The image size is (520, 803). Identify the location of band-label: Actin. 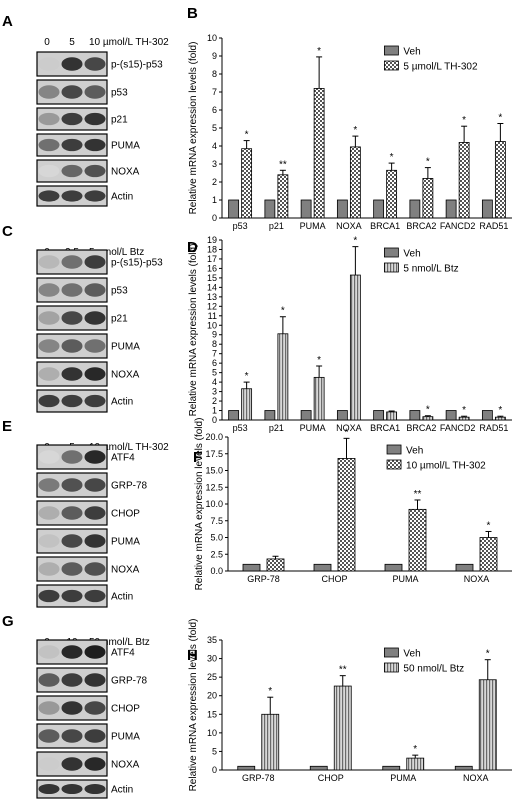
(122, 597).